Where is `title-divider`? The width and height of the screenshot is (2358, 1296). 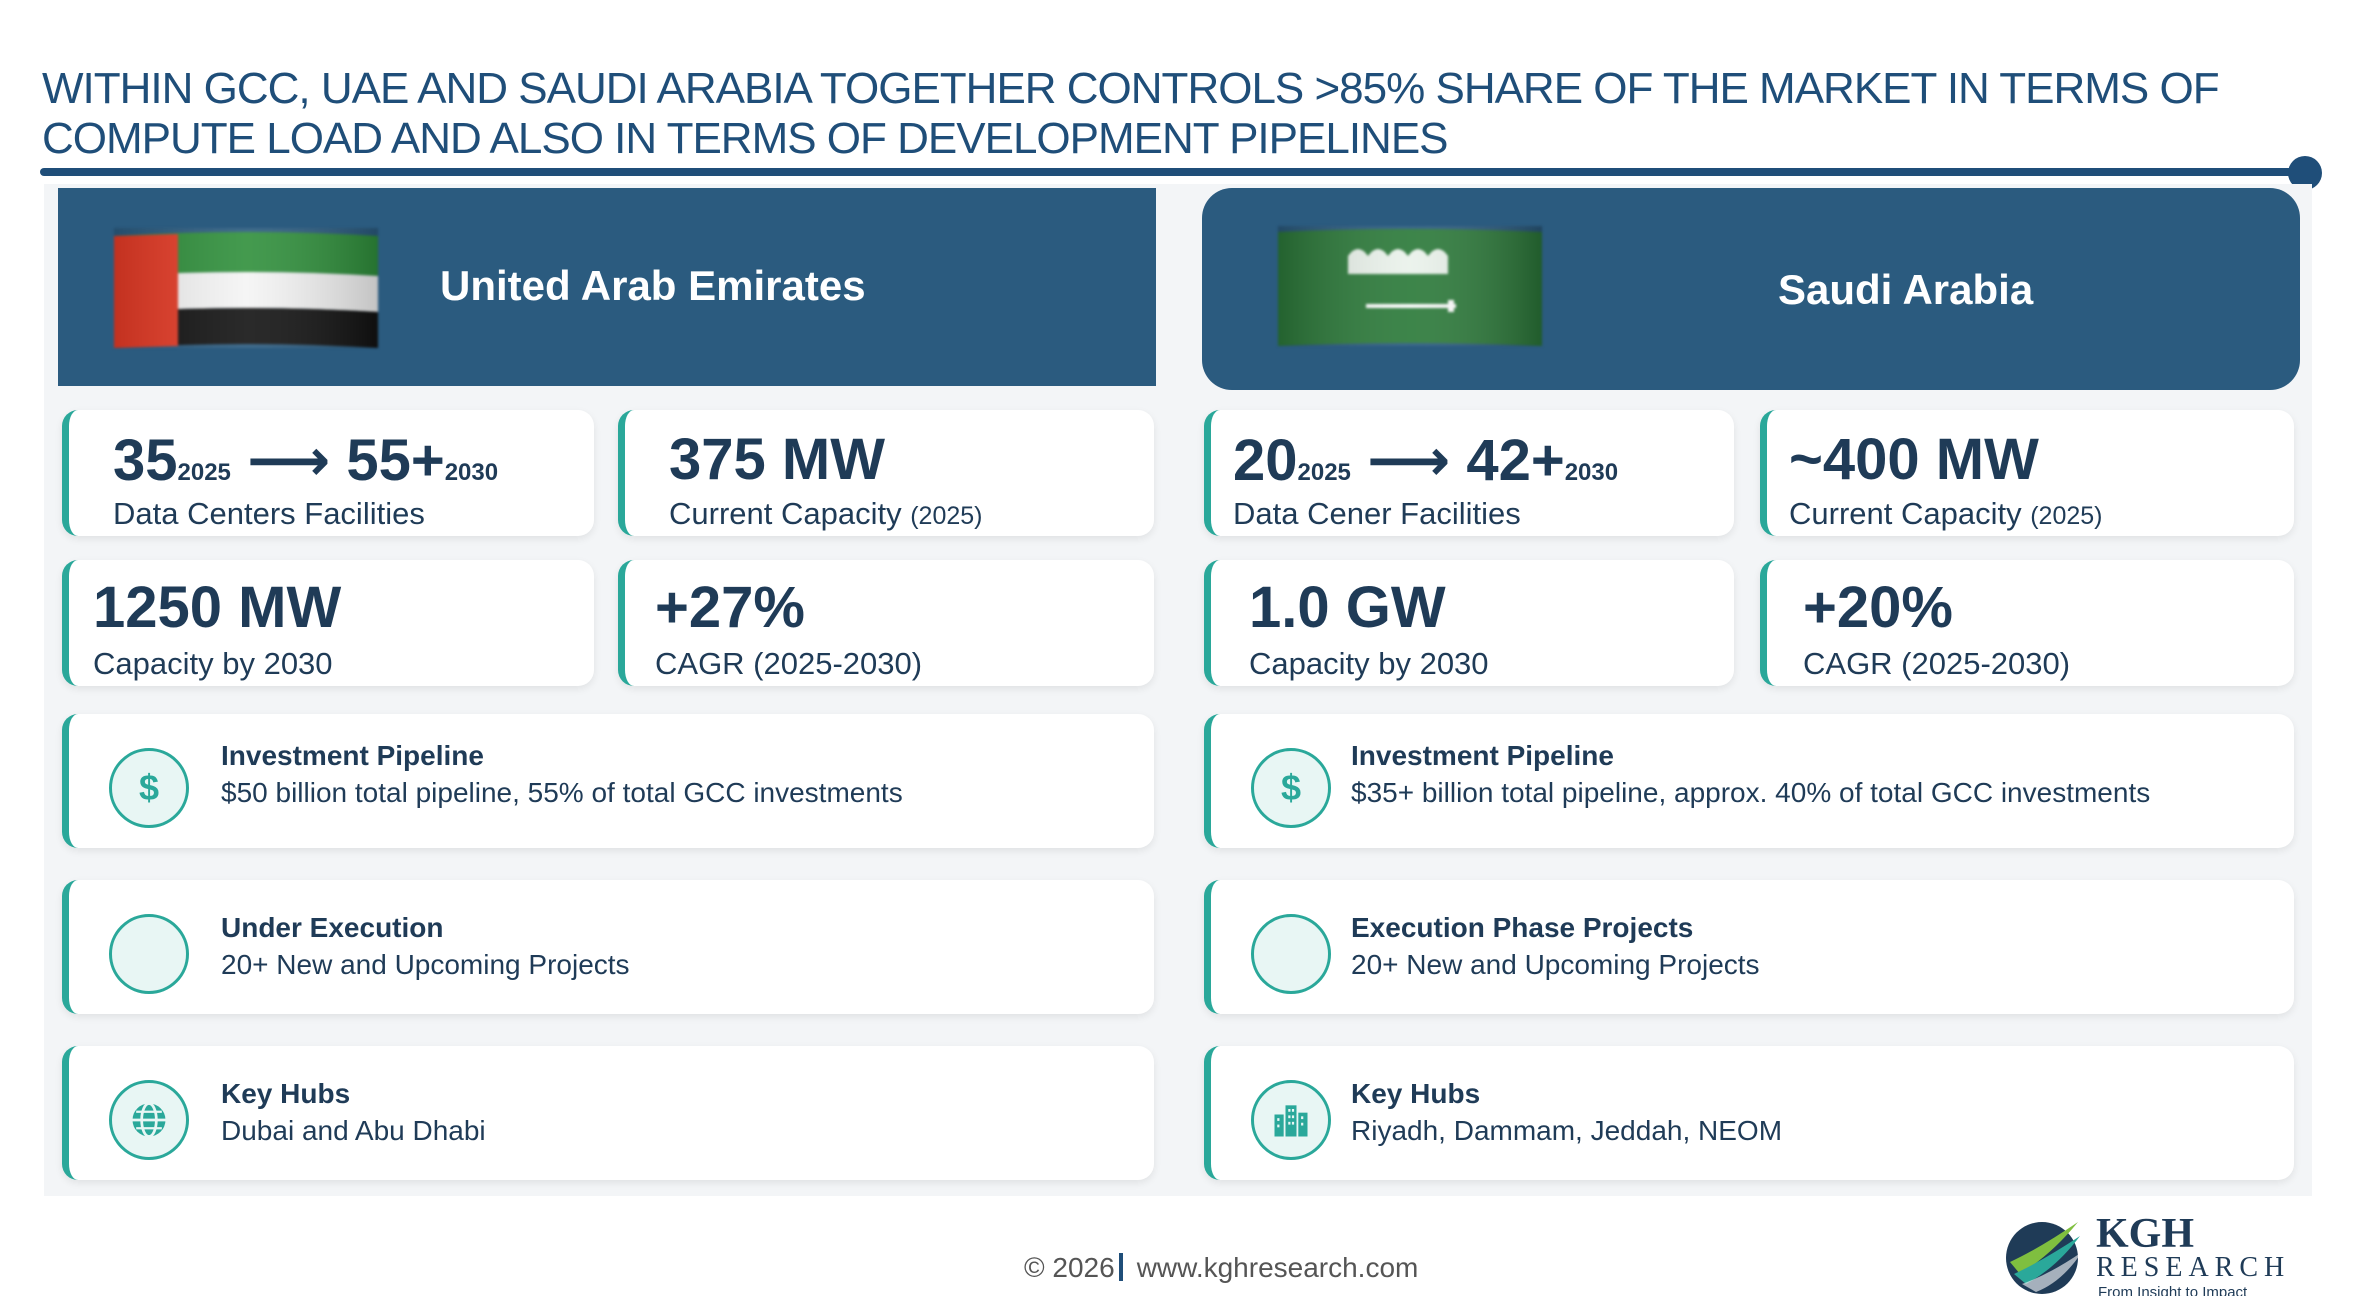 title-divider is located at coordinates (1177, 172).